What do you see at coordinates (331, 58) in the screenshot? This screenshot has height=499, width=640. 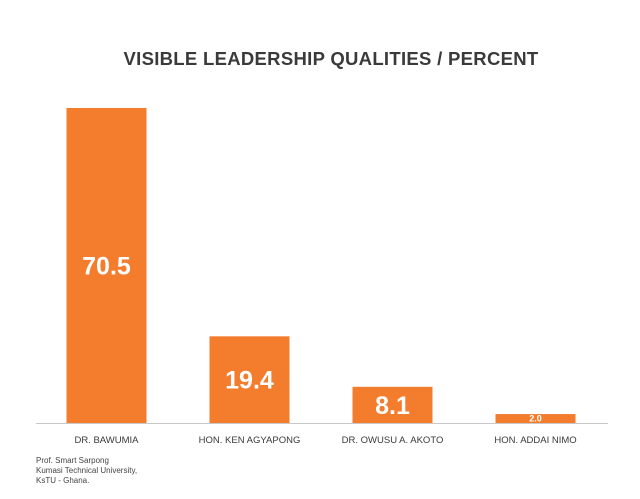 I see `chart-title: VISIBLE LEADERSHIP QUALITIES / PERCENT` at bounding box center [331, 58].